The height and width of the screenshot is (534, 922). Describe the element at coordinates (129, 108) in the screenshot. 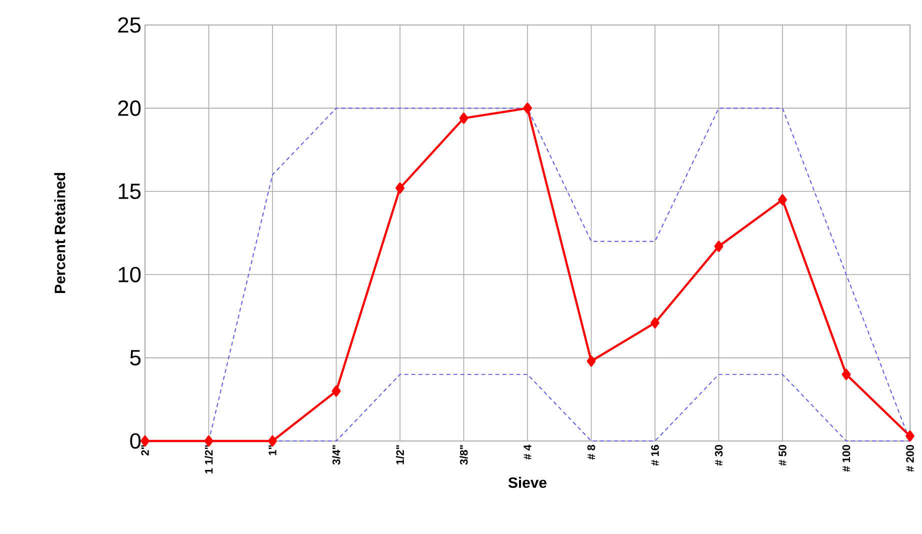

I see `y-tick-label: 20` at that location.